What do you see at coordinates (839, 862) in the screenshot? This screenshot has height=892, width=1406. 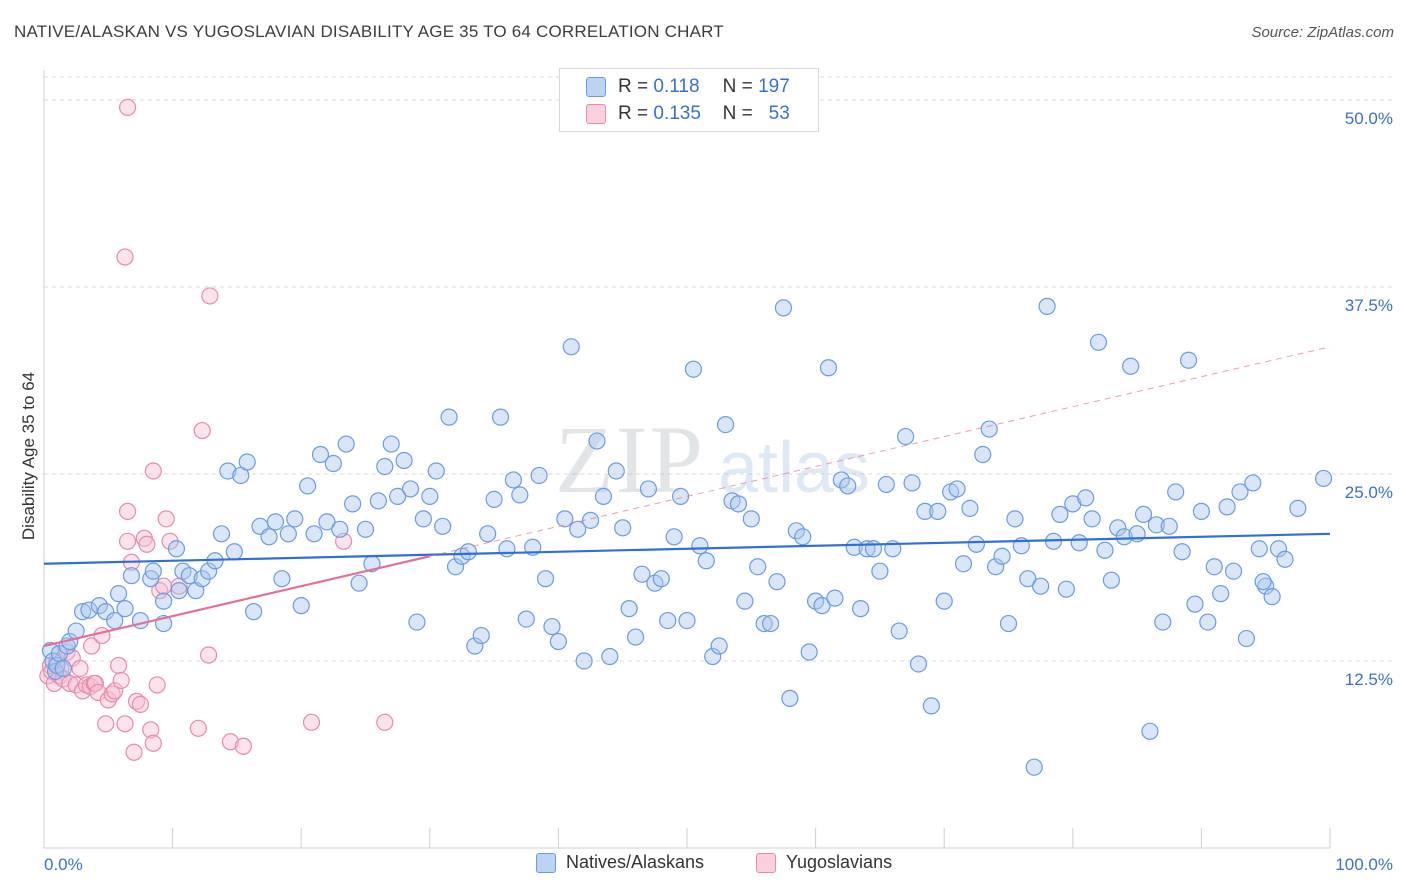 I see `bottom-legend-label-yugoslavians: Yugoslavians` at bounding box center [839, 862].